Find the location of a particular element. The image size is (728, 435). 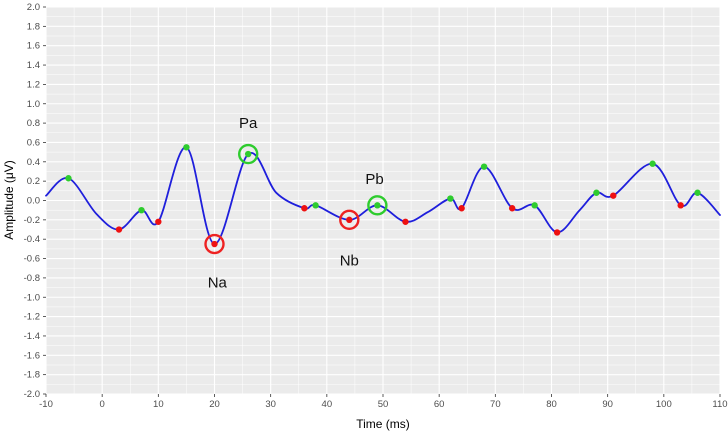

annotation-label-nb: Nb is located at coordinates (349, 260).